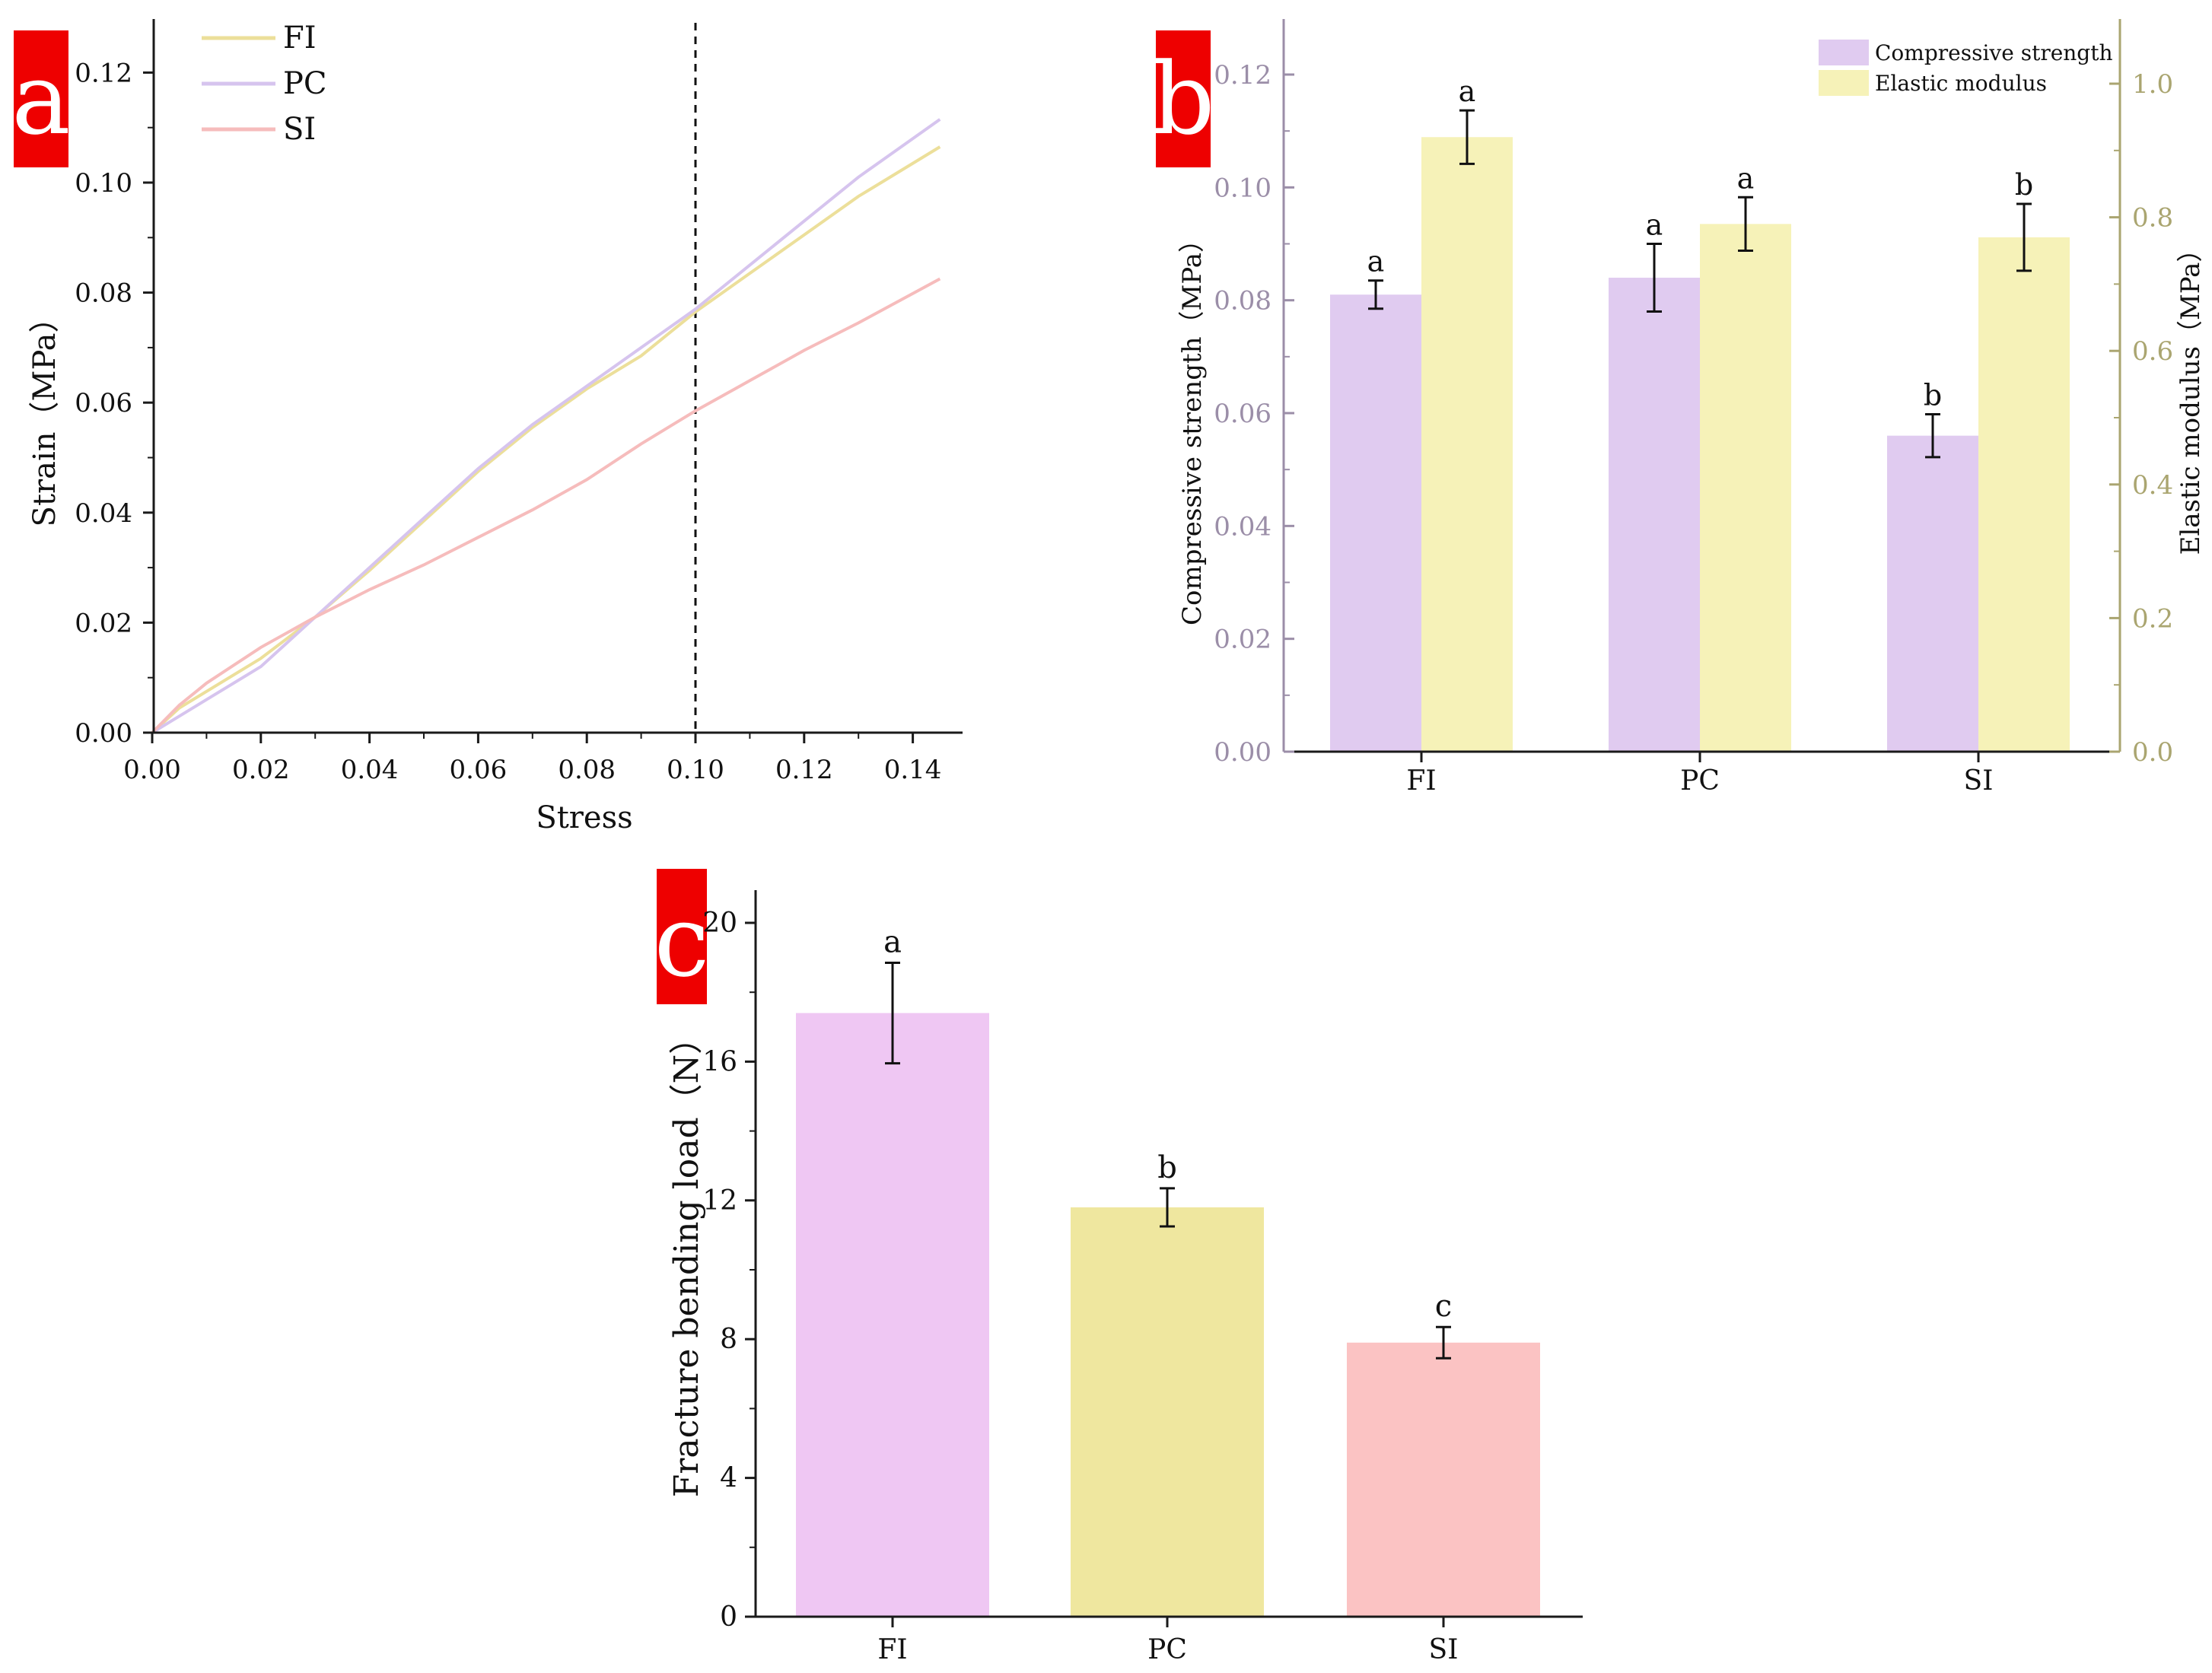  I want to click on y-tick-label: 16, so click(719, 1062).